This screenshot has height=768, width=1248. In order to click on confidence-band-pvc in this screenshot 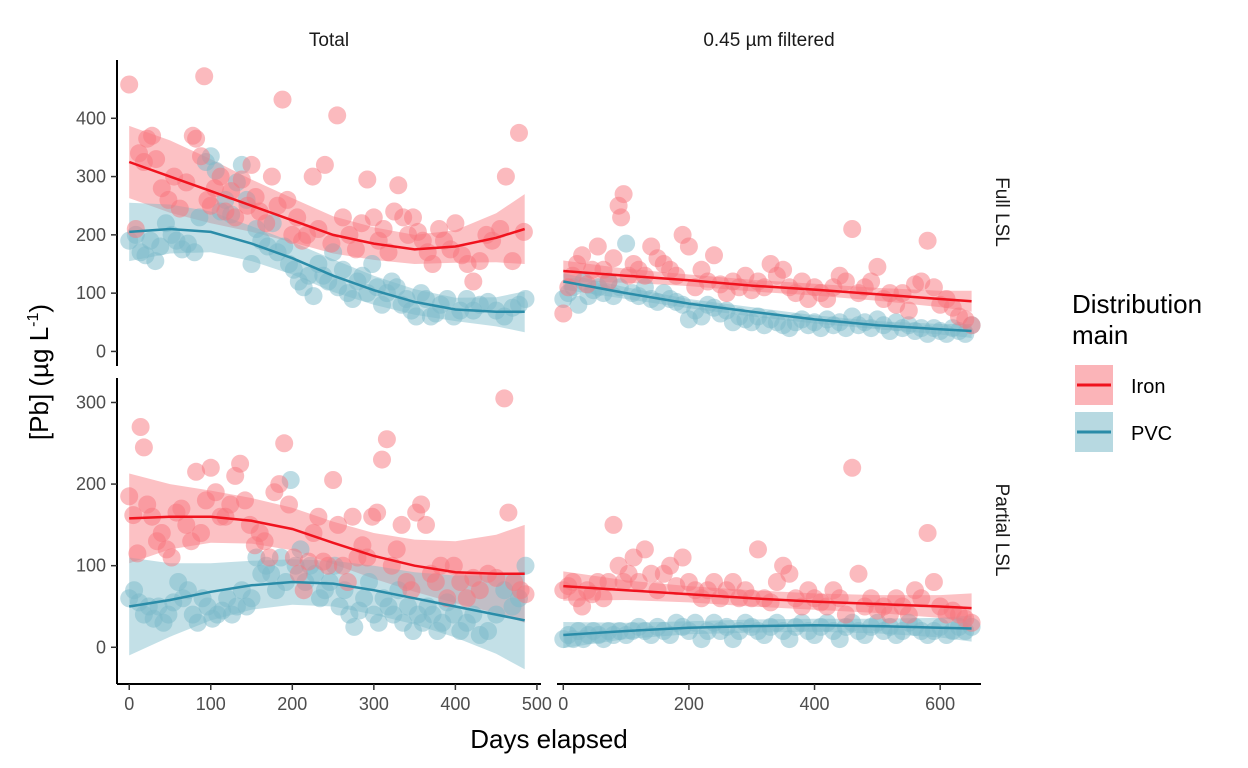, I will do `click(327, 613)`.